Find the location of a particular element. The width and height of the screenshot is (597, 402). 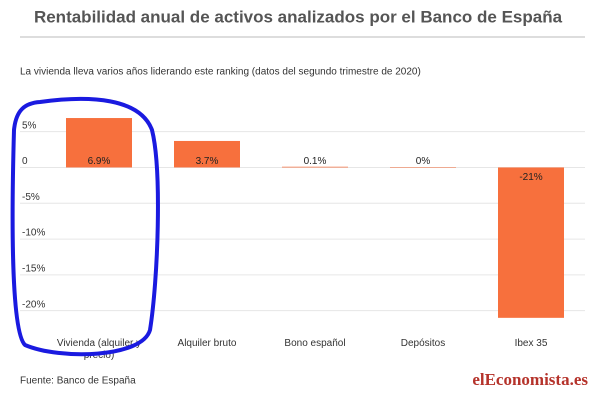

value-label: -21% is located at coordinates (530, 177).